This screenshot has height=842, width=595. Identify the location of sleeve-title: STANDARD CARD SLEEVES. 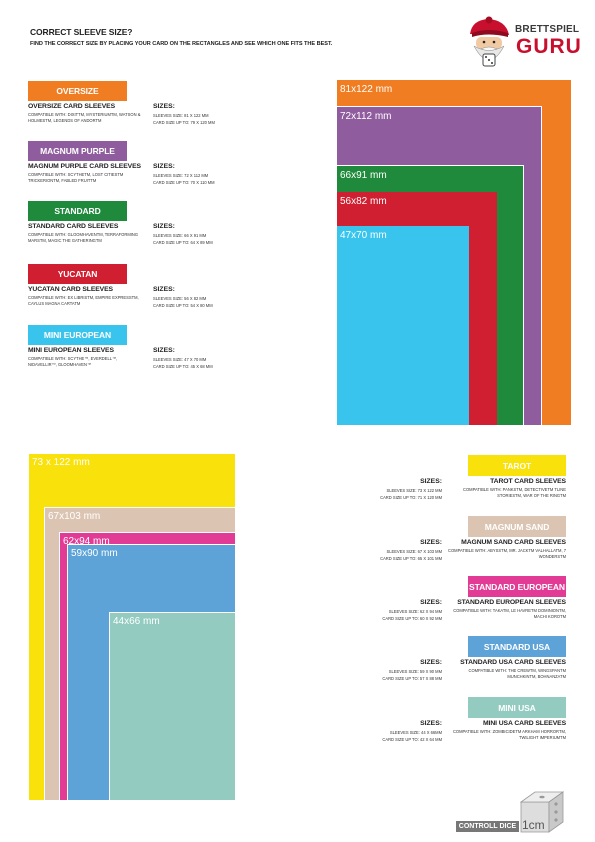
(73, 226).